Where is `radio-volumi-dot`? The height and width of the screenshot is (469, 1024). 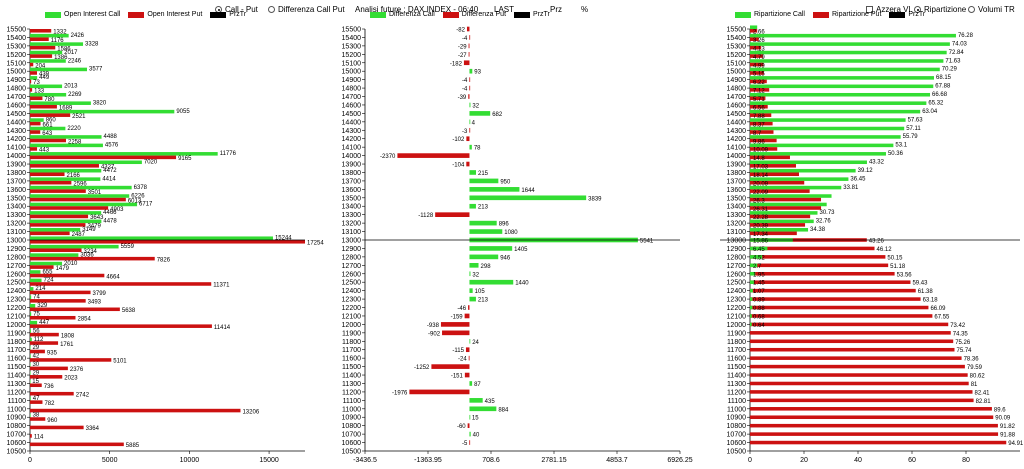 radio-volumi-dot is located at coordinates (971, 9).